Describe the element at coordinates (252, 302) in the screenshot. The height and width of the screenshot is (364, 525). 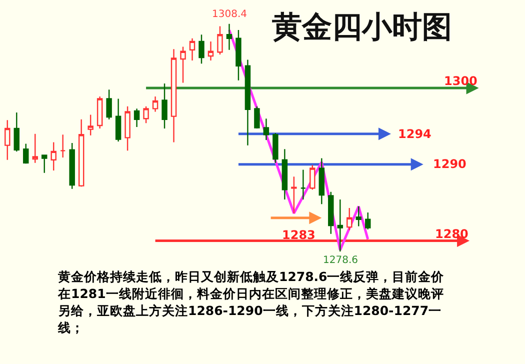
I see `text: 黄金价格持续走低，昨日又创新低触及1278.6一线反弹，目前金价在1281一线附近徘徊，料金价日内在区间整理修正，美盘建议晚评另给，亚欧盘上方关注1286-1290一线，下方关注1280-1277一线；` at that location.